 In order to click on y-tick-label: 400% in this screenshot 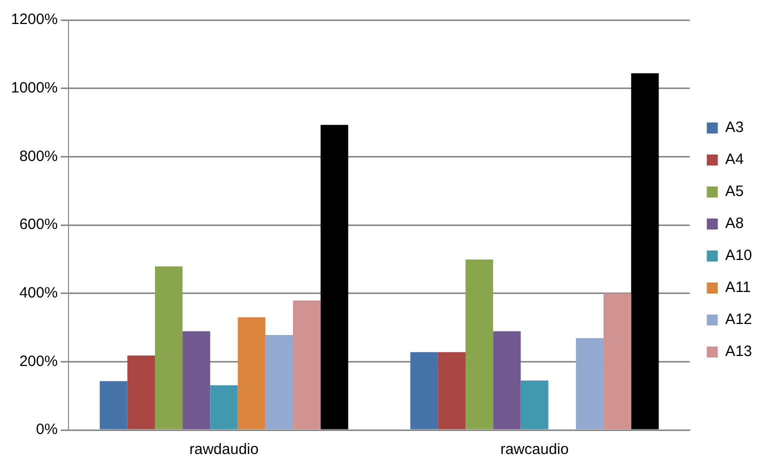, I will do `click(38, 293)`.